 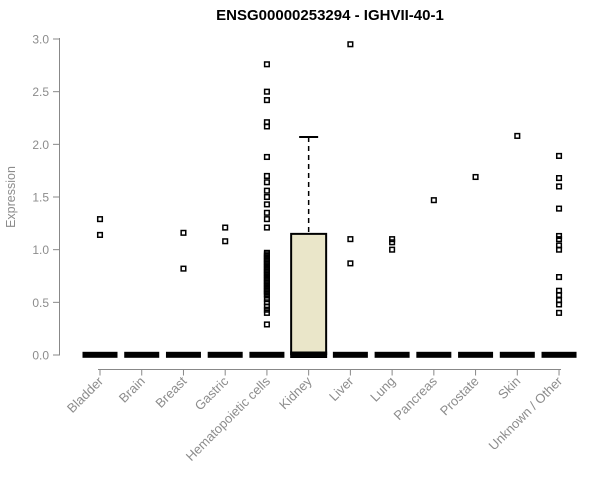 What do you see at coordinates (11, 197) in the screenshot?
I see `y-axis-label: Expression` at bounding box center [11, 197].